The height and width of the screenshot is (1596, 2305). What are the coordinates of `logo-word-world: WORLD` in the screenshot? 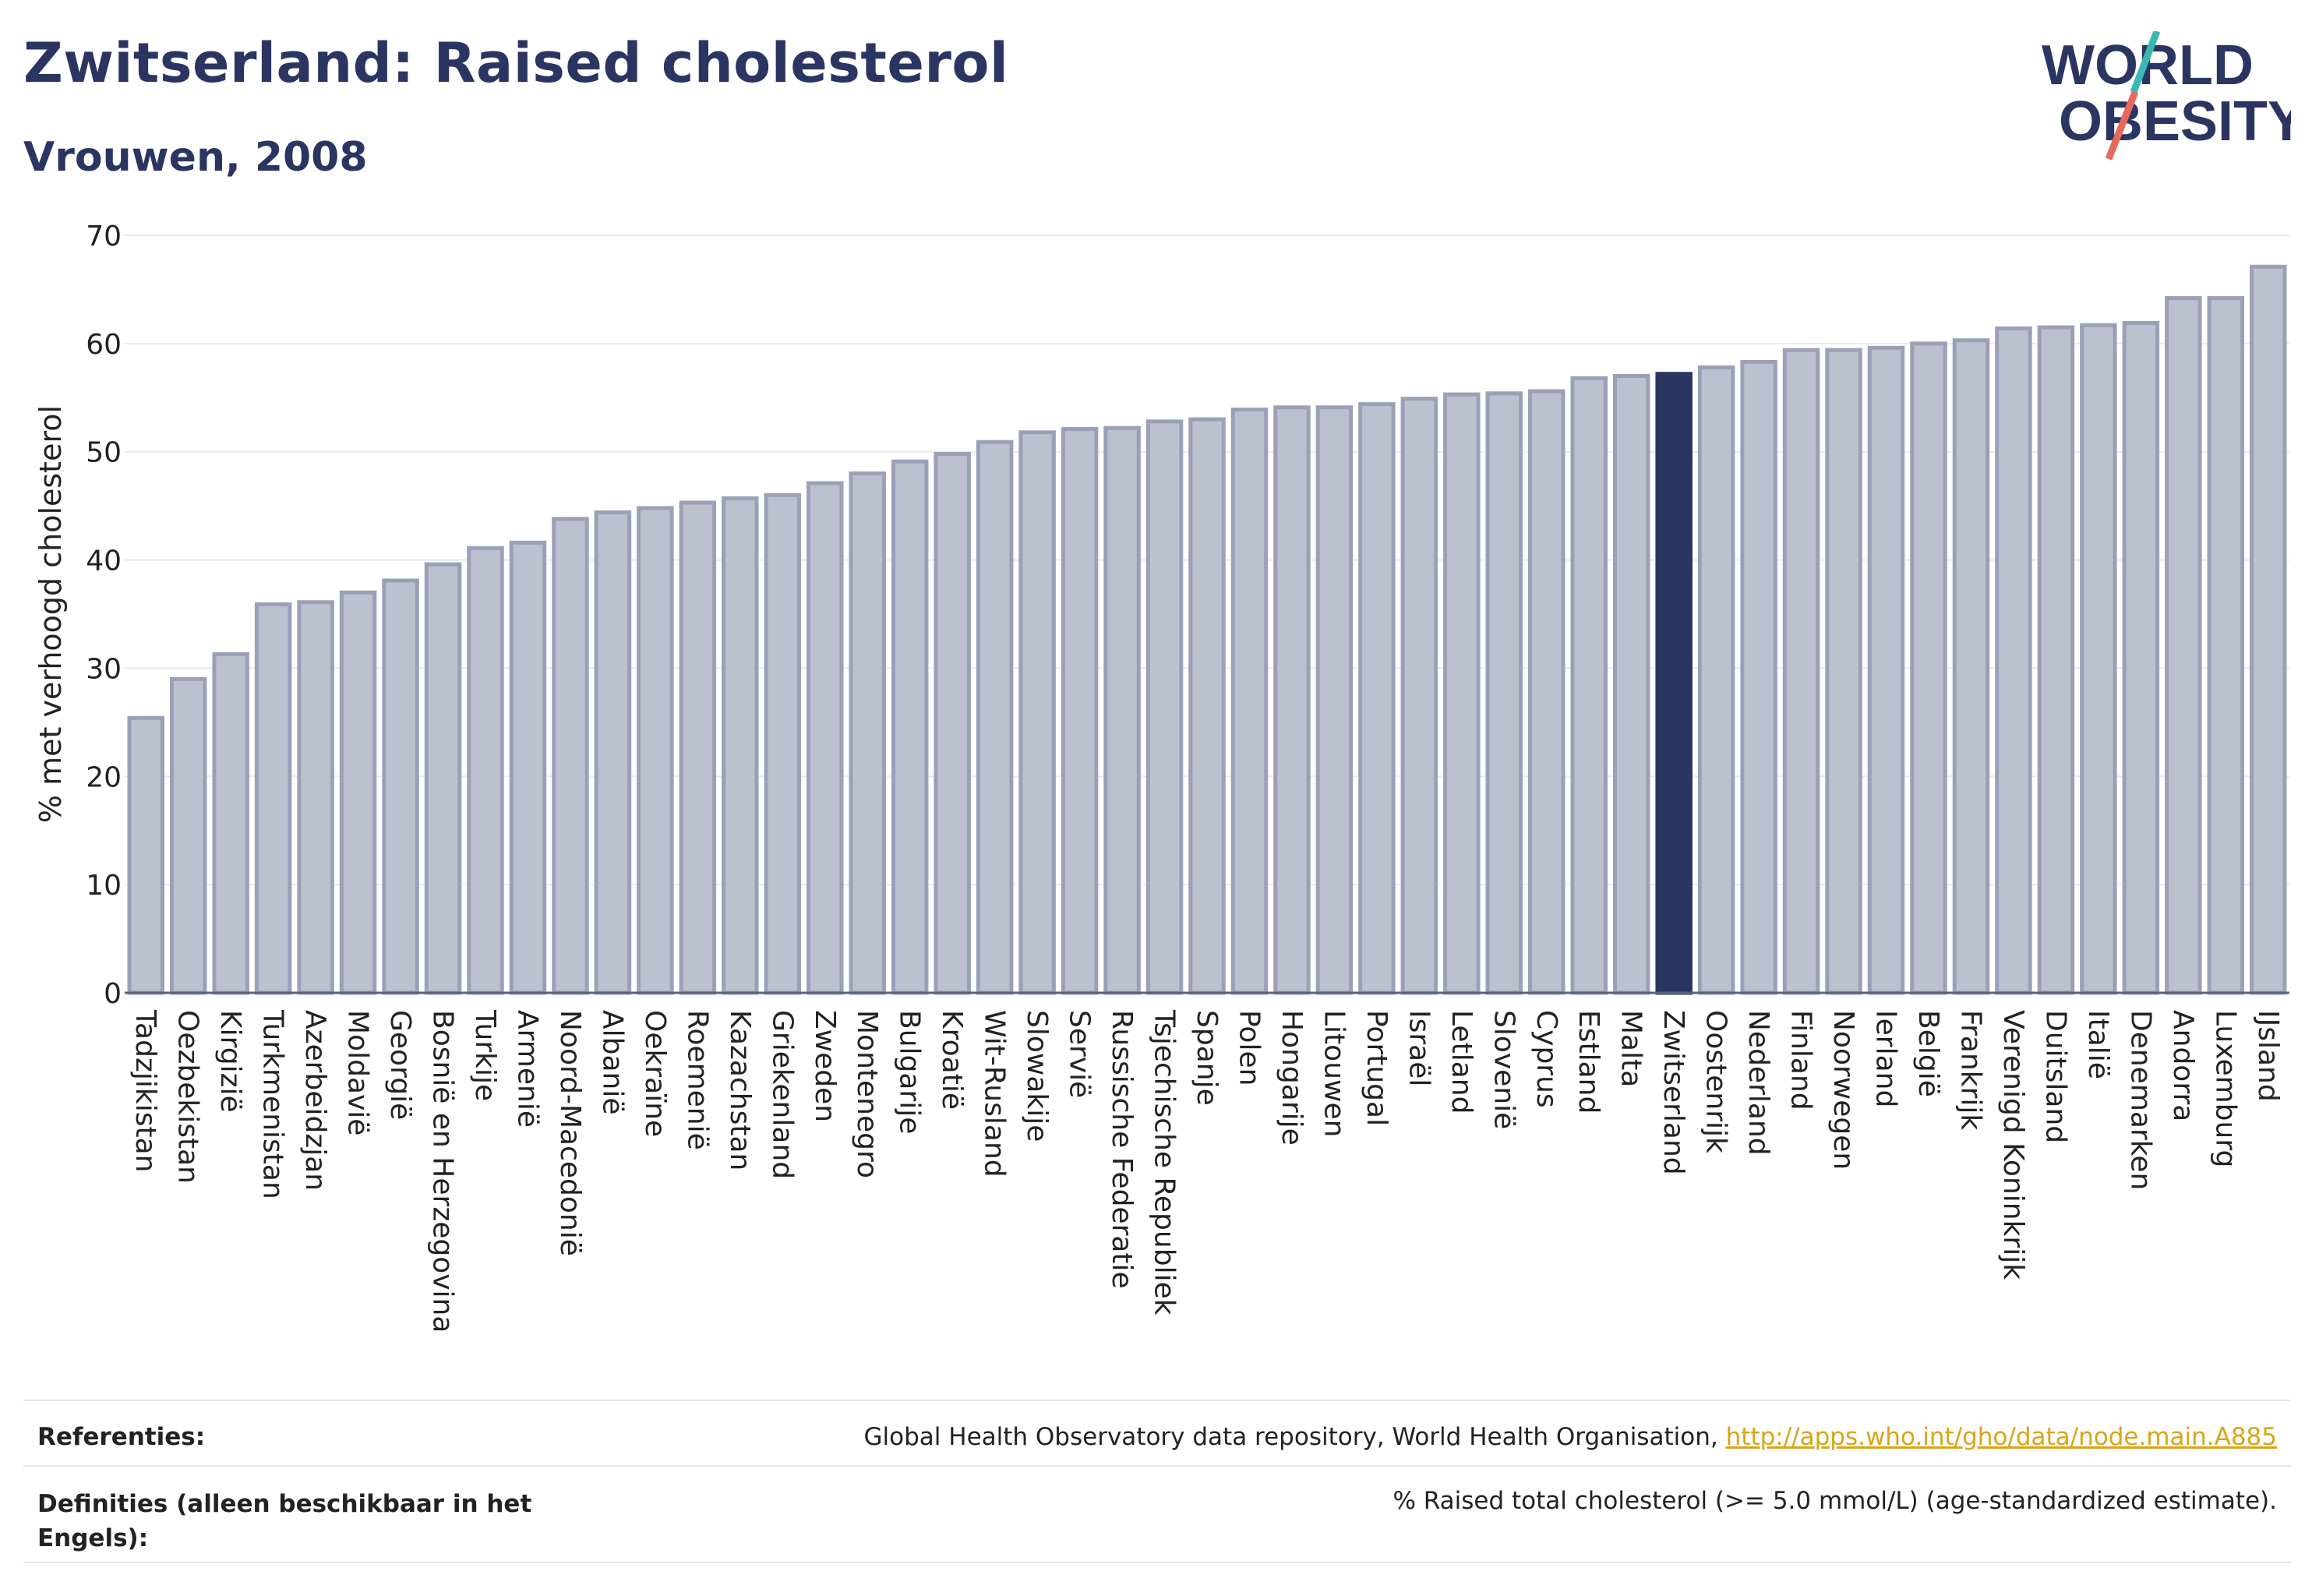 It's located at (2148, 65).